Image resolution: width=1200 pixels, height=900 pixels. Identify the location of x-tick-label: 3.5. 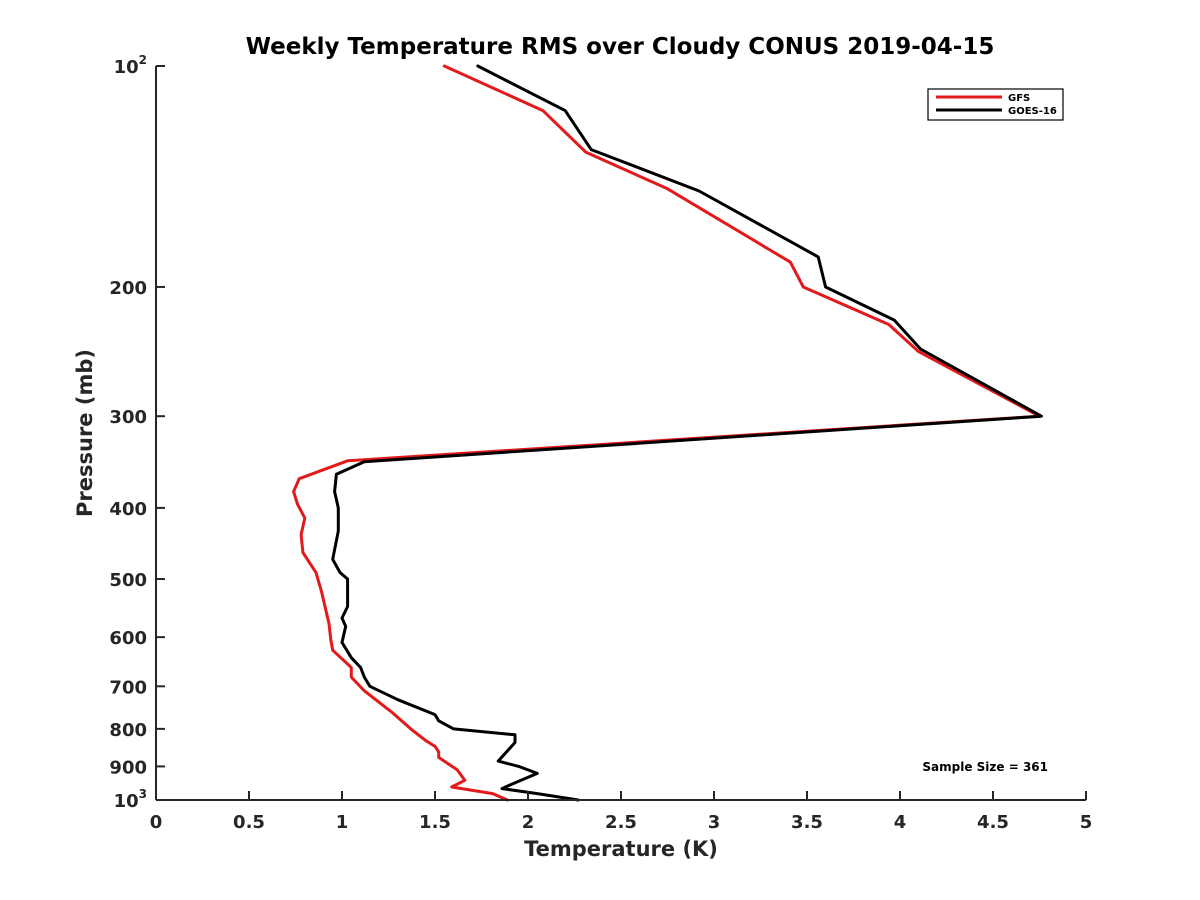
(807, 822).